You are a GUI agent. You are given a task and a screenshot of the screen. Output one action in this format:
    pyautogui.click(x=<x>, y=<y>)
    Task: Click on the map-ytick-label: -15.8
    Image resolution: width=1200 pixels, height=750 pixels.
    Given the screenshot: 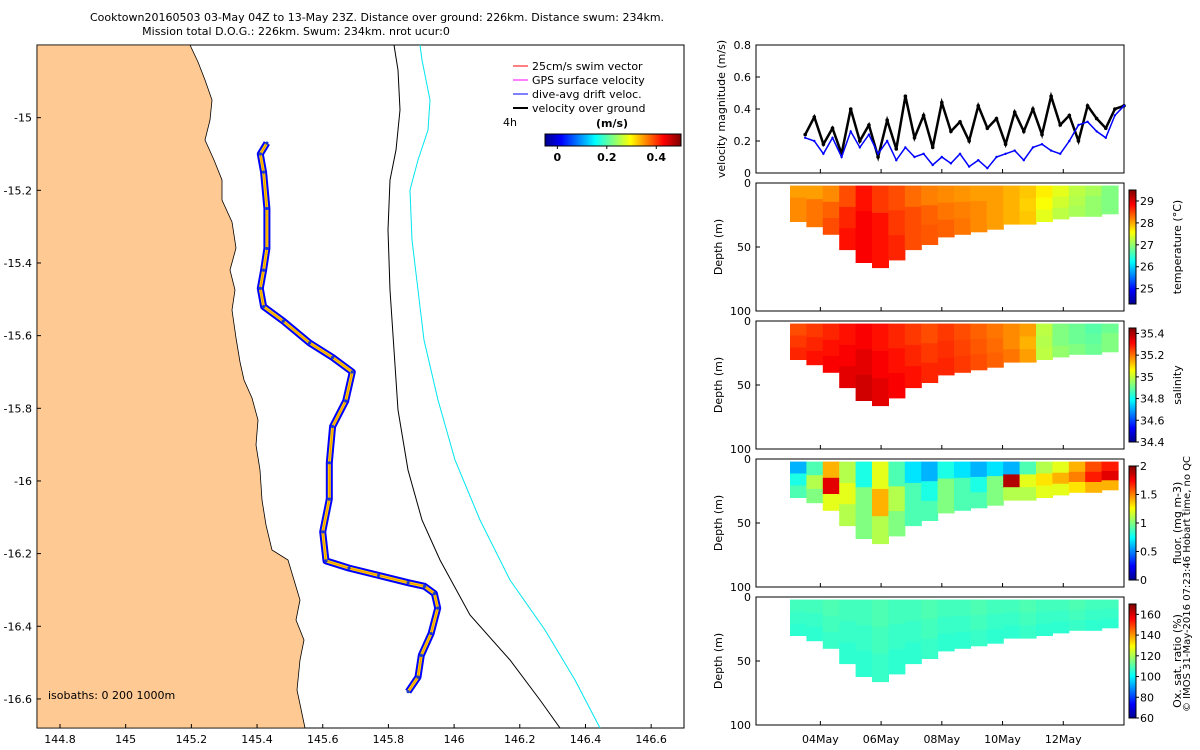 What is the action you would take?
    pyautogui.click(x=18, y=408)
    